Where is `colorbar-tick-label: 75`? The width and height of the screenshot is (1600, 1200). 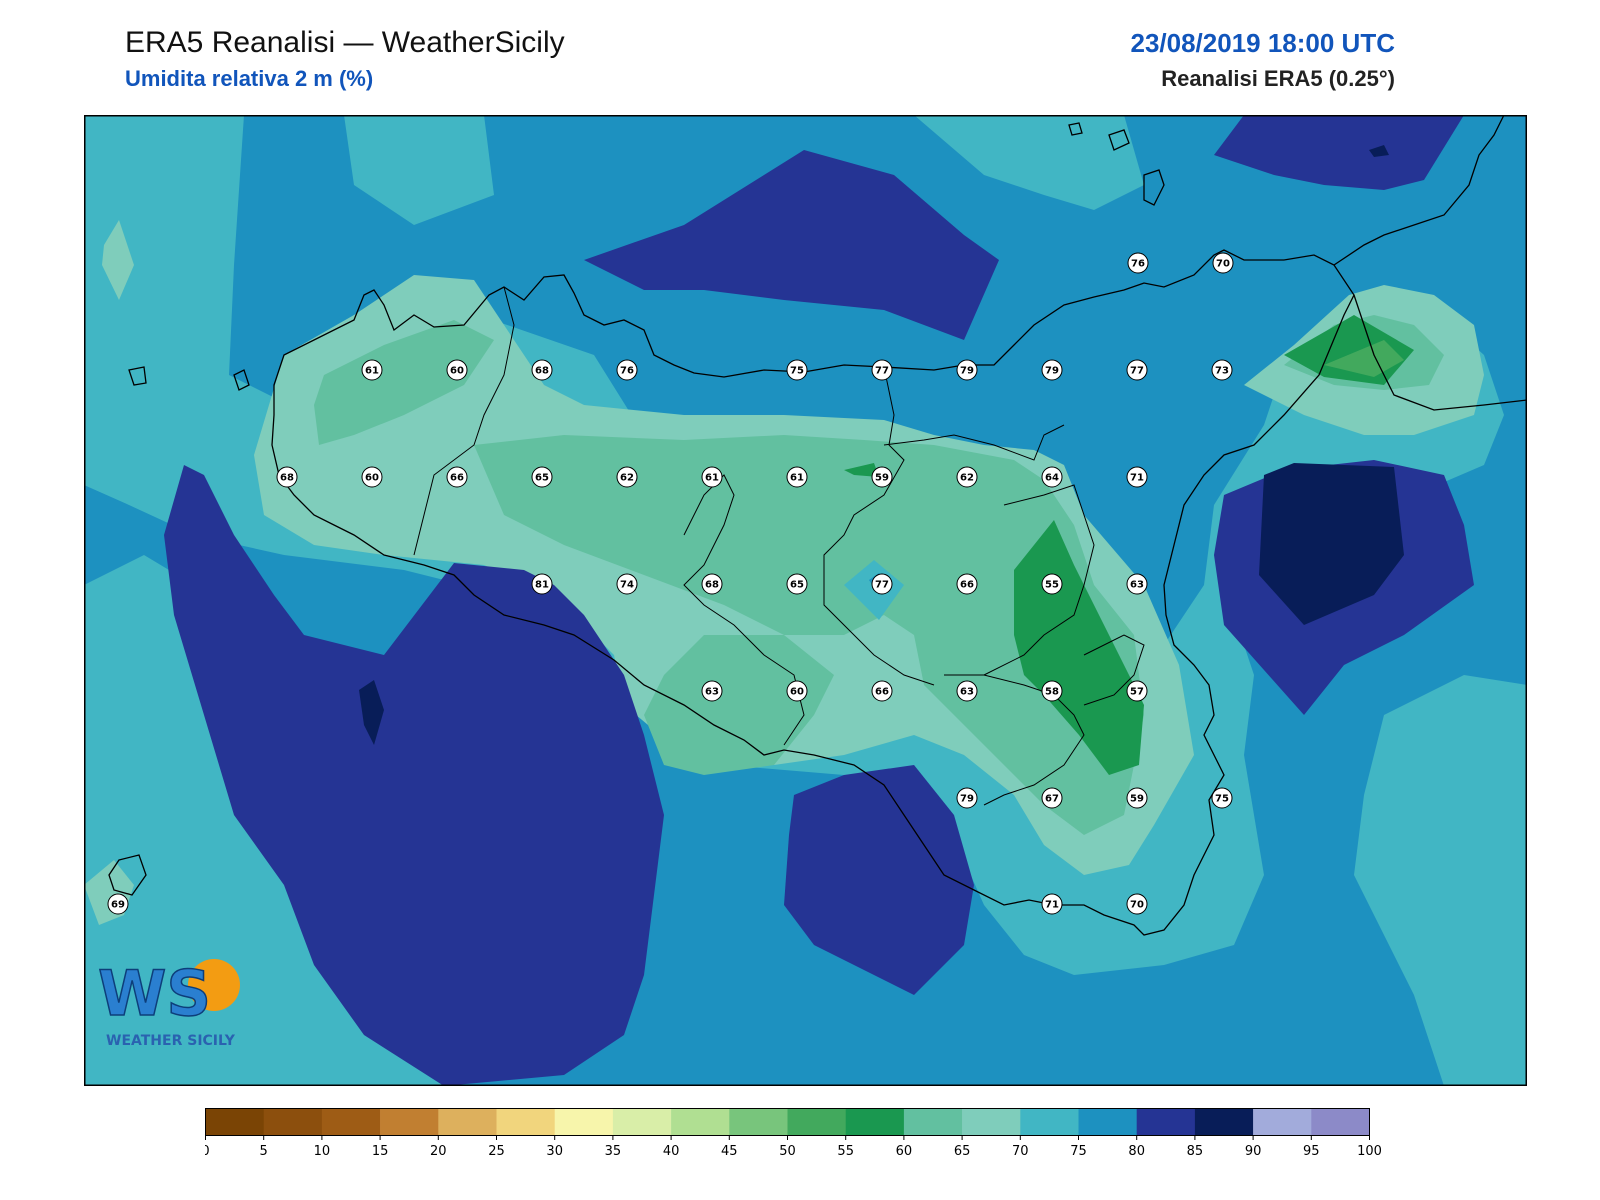
colorbar-tick-label: 75 is located at coordinates (1078, 1151).